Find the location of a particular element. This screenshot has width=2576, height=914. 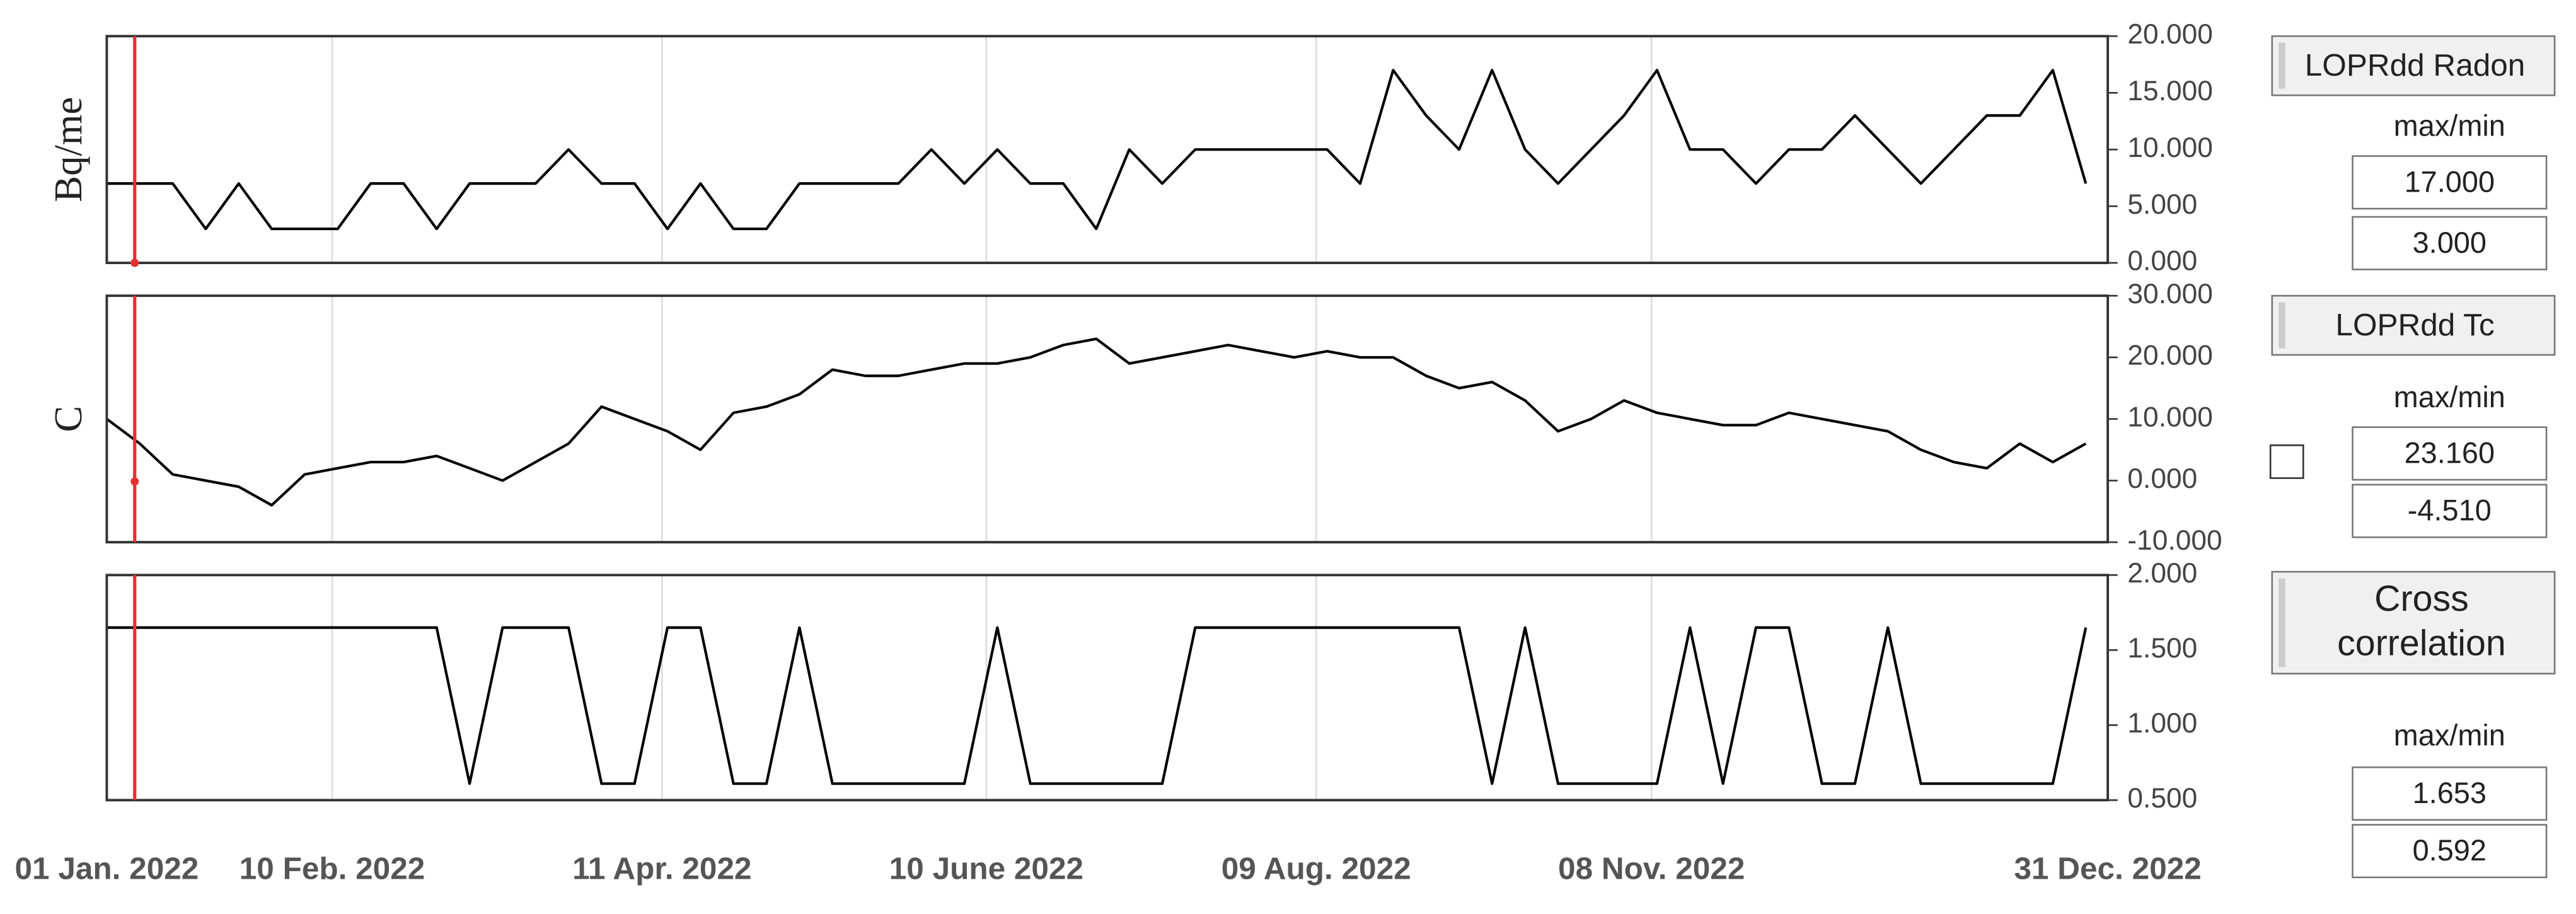

y-tick-label: 15.000 is located at coordinates (2170, 92).